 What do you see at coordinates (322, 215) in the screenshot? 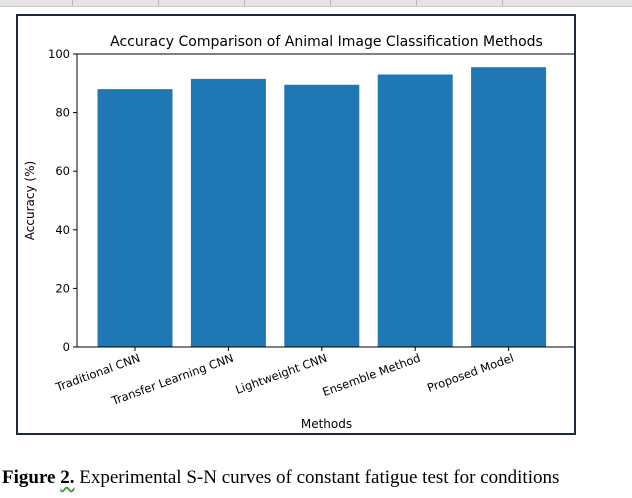
I see `bar-lightweight-cnn` at bounding box center [322, 215].